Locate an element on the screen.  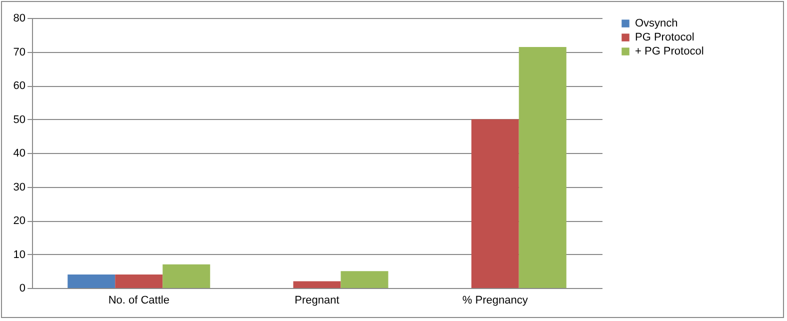
y-tick-label: 50 is located at coordinates (19, 120).